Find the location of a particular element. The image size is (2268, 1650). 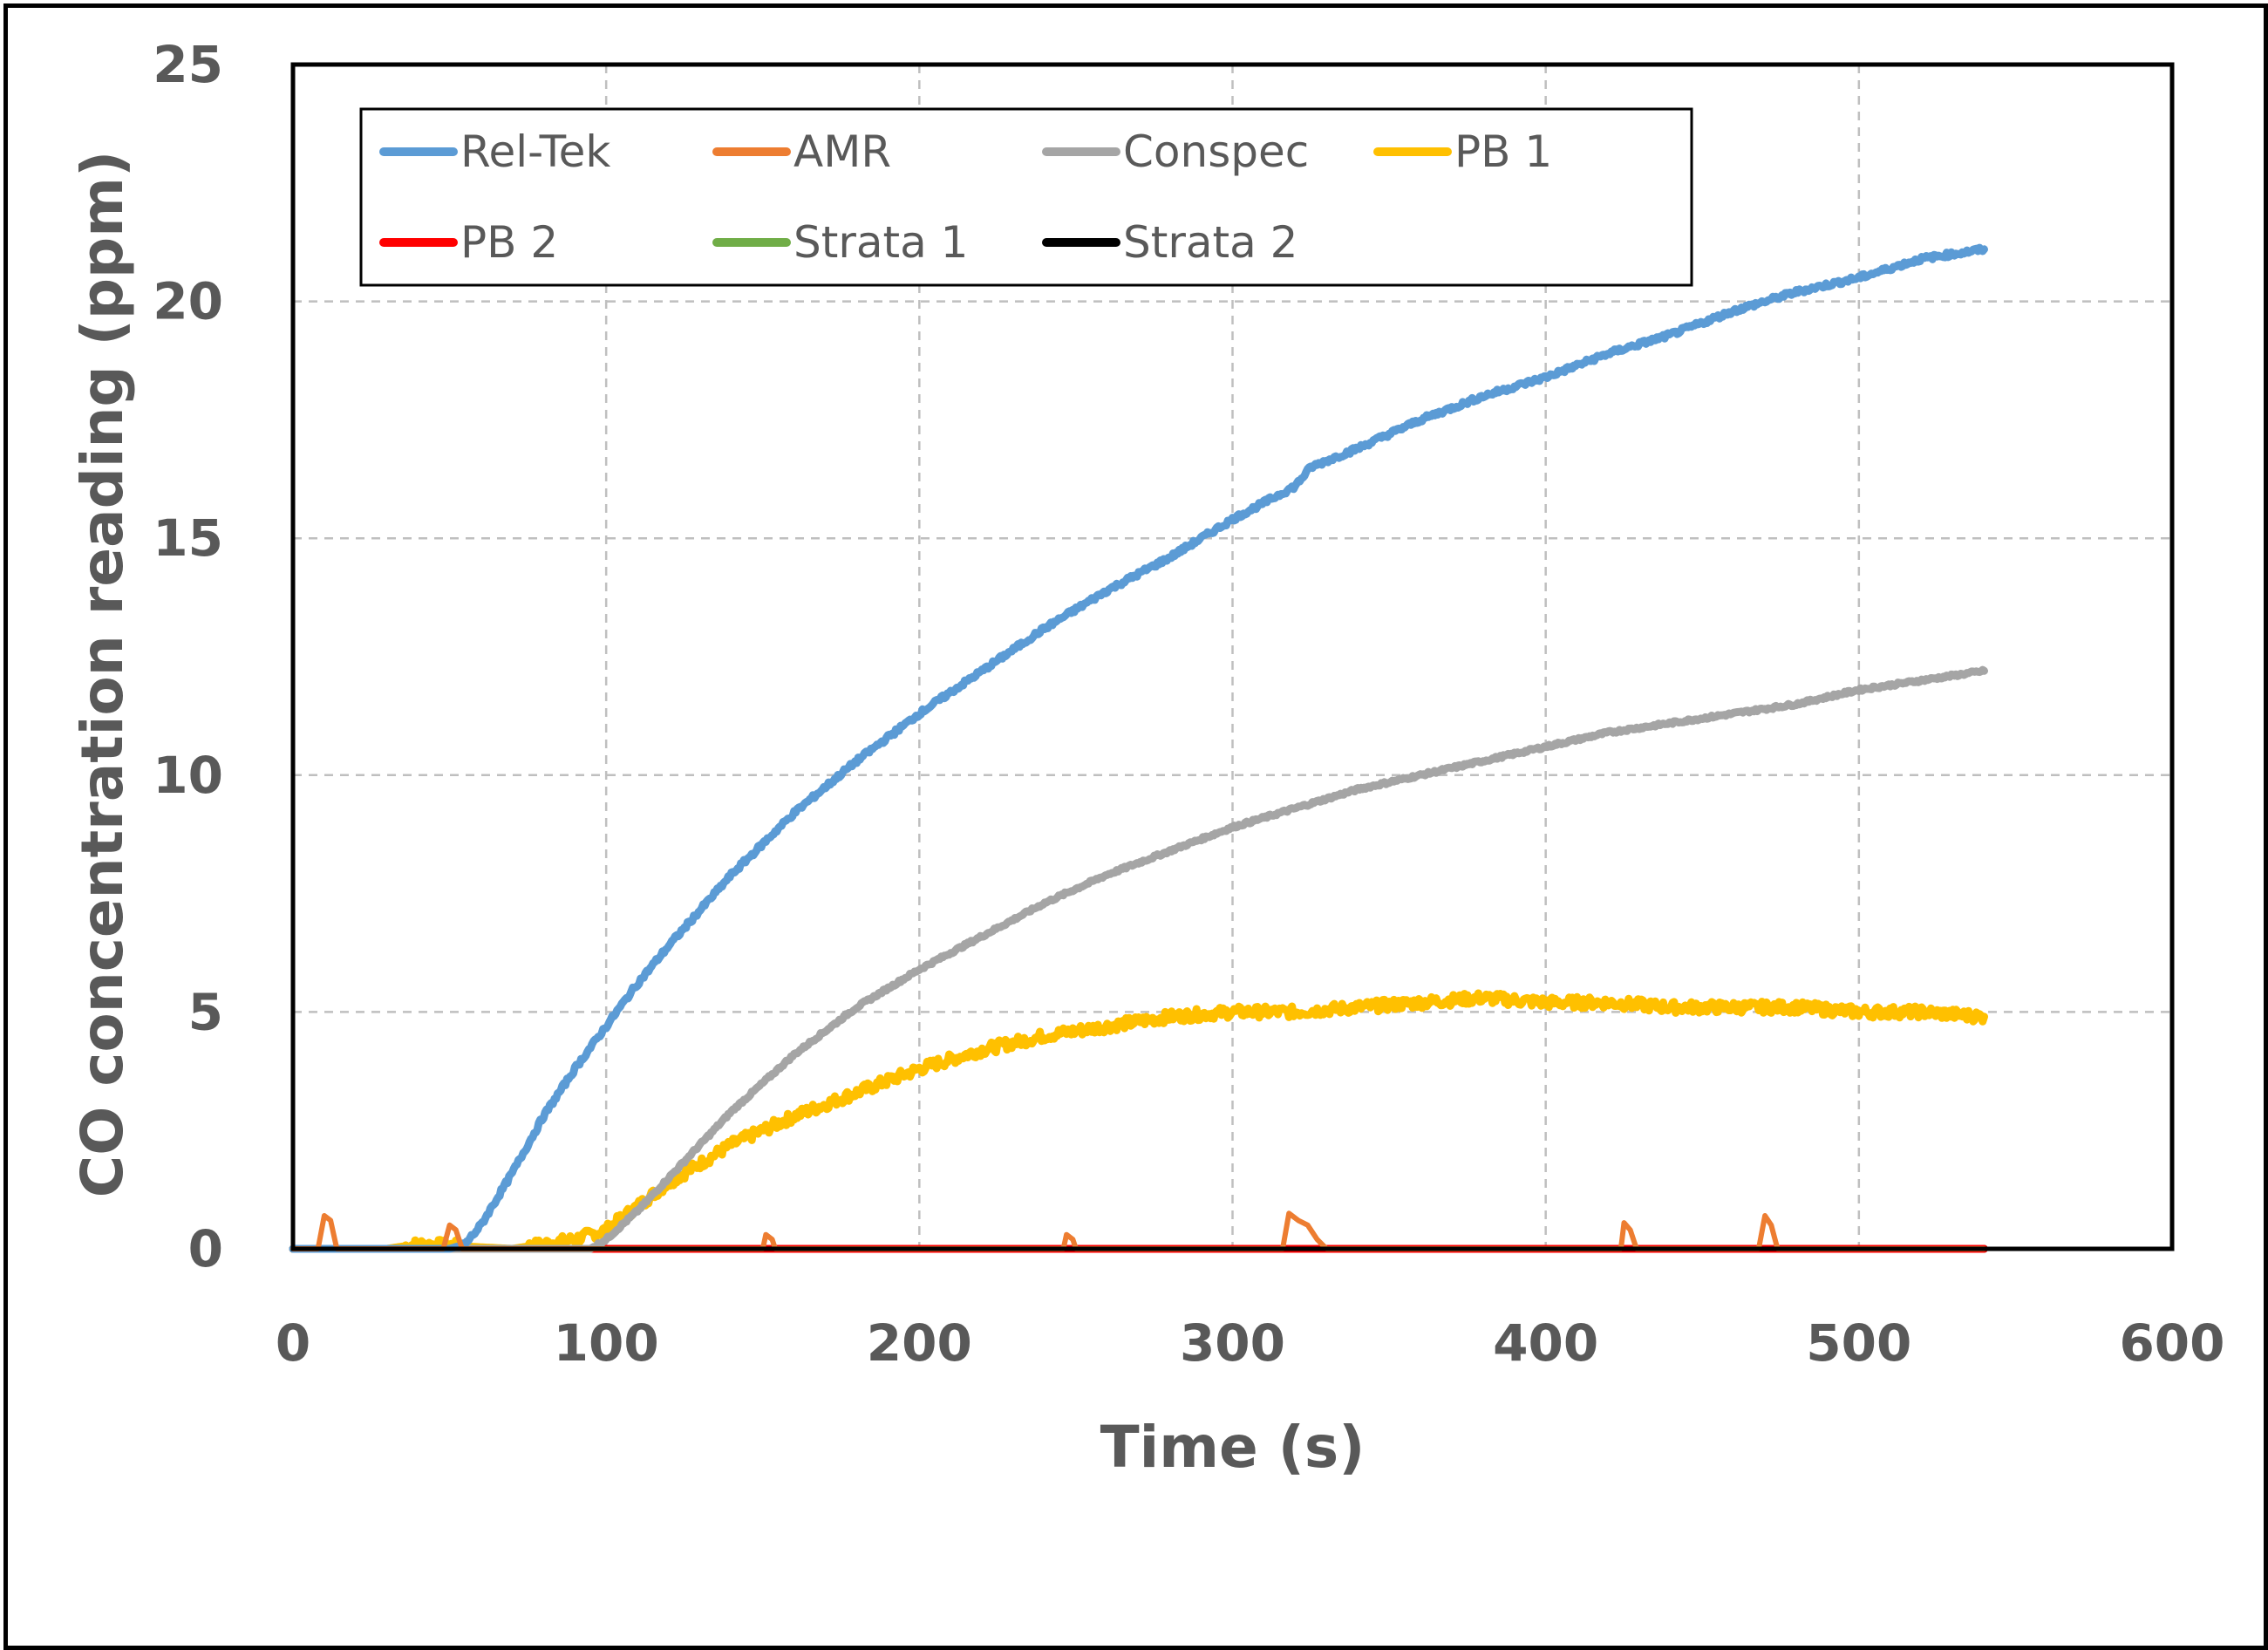

x-axis-title: Time (s) is located at coordinates (1233, 1448).